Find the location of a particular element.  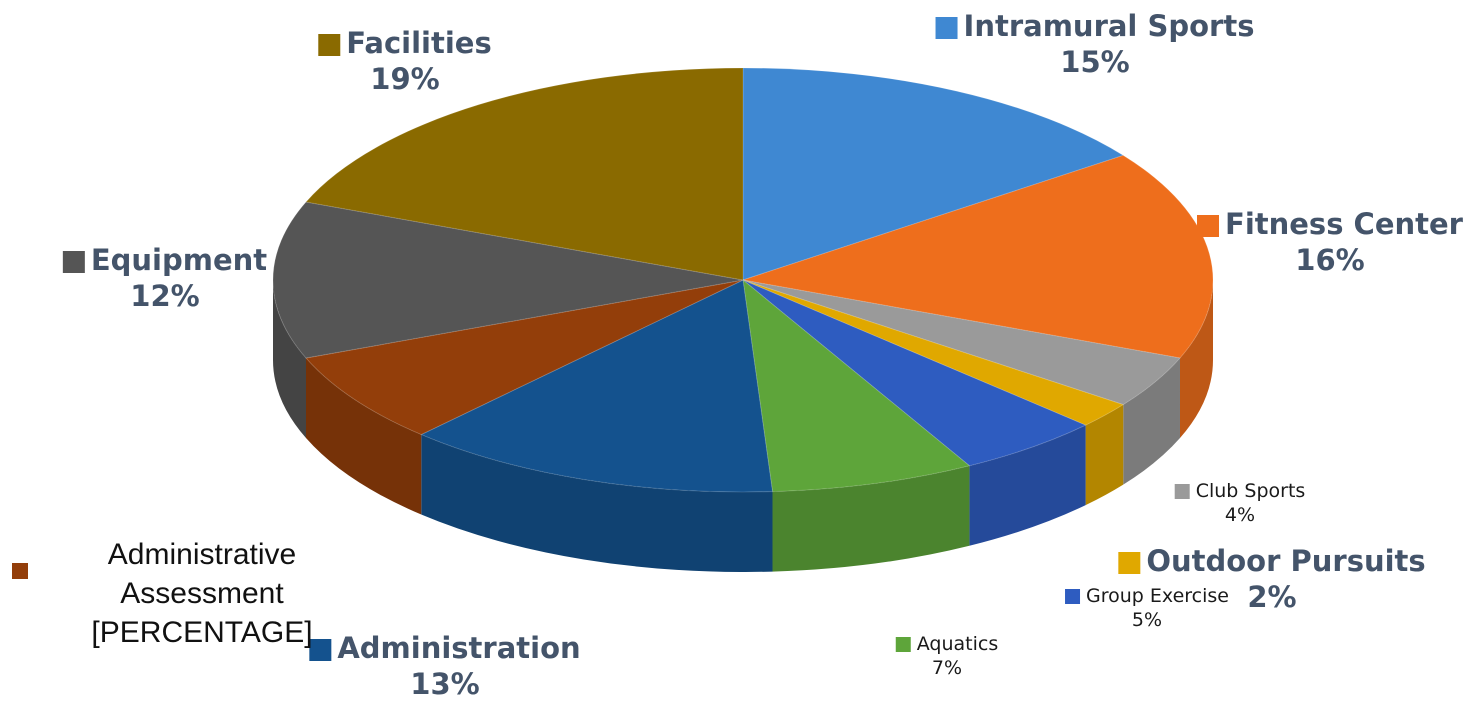

label-line: Aquatics is located at coordinates (947, 645).